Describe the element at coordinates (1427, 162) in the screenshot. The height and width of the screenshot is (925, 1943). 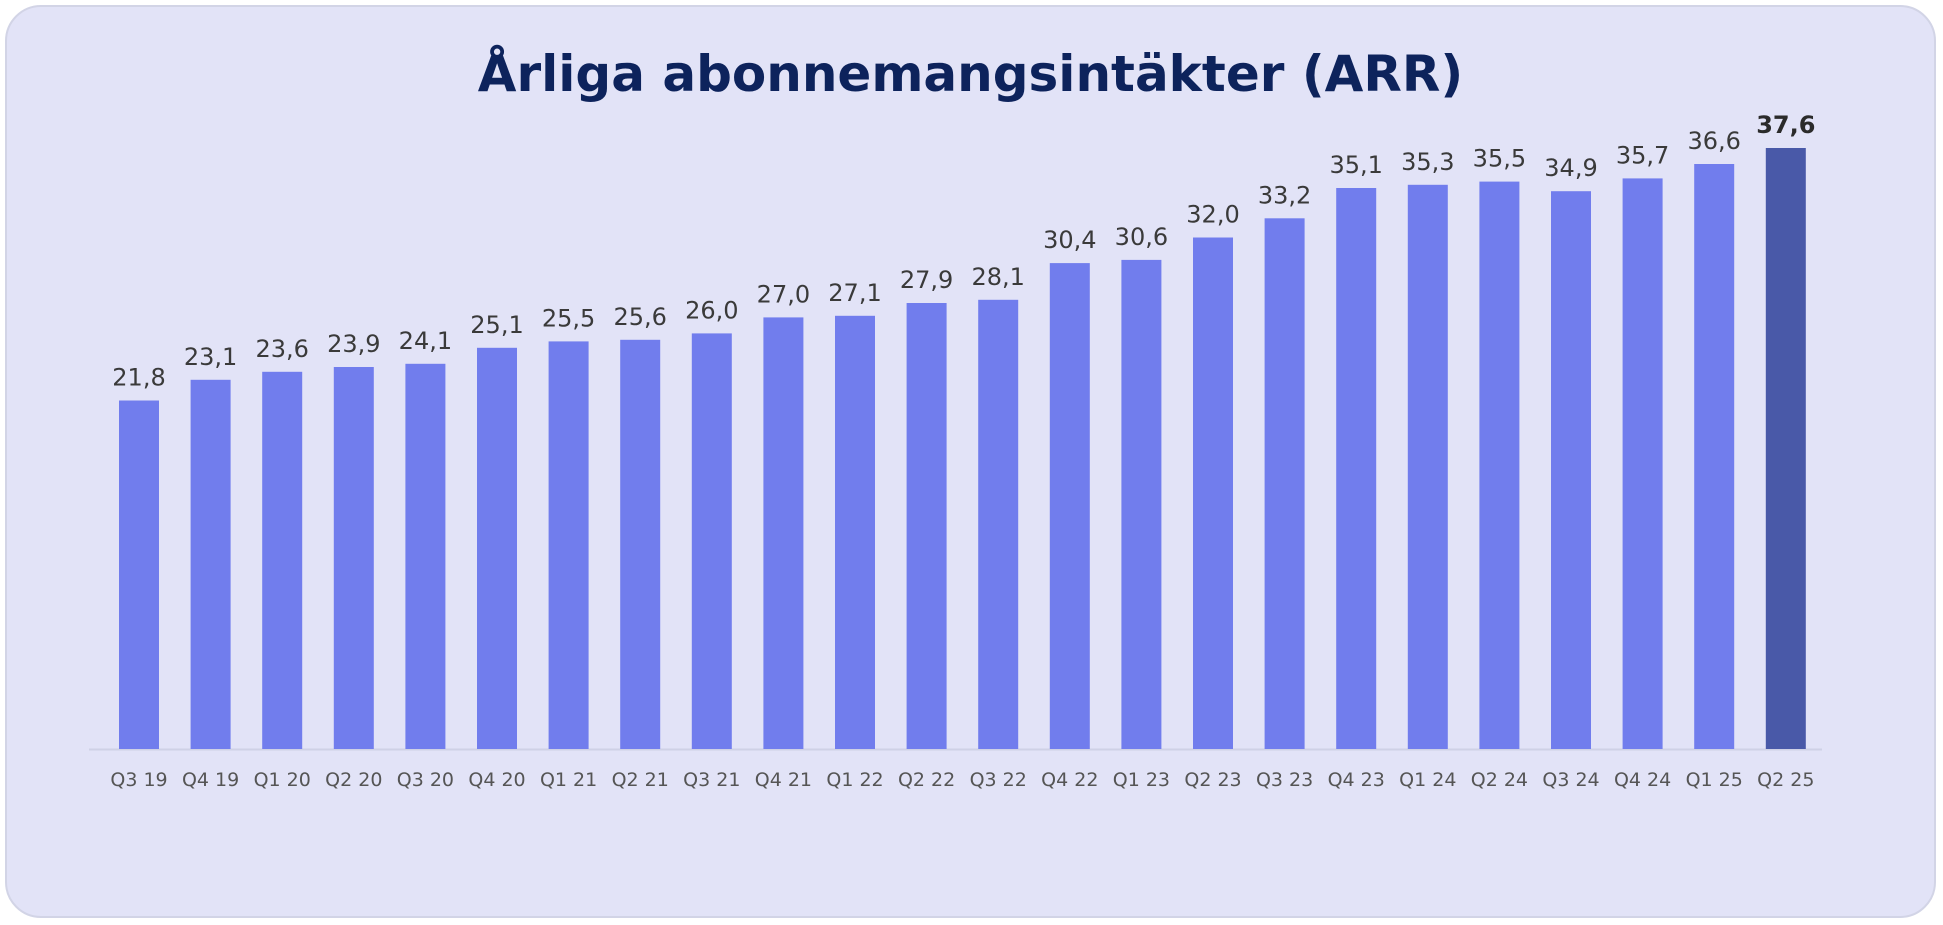
I see `data-label: 35,3` at that location.